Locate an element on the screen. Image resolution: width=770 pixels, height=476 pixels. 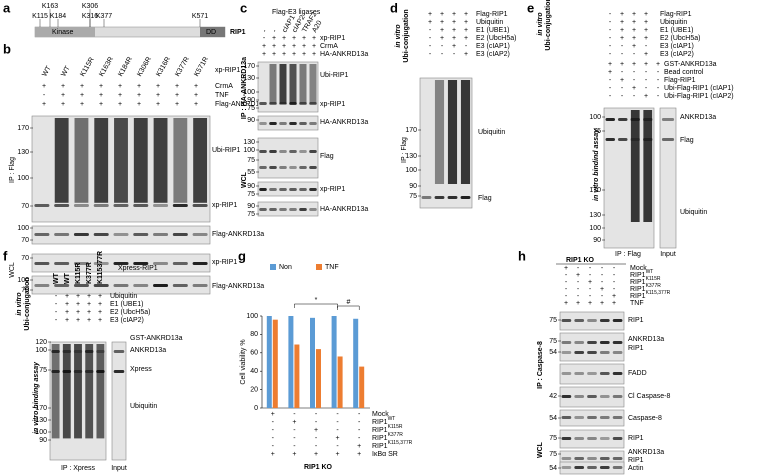
band-label: xp-RIP1 is located at coordinates (224, 262).